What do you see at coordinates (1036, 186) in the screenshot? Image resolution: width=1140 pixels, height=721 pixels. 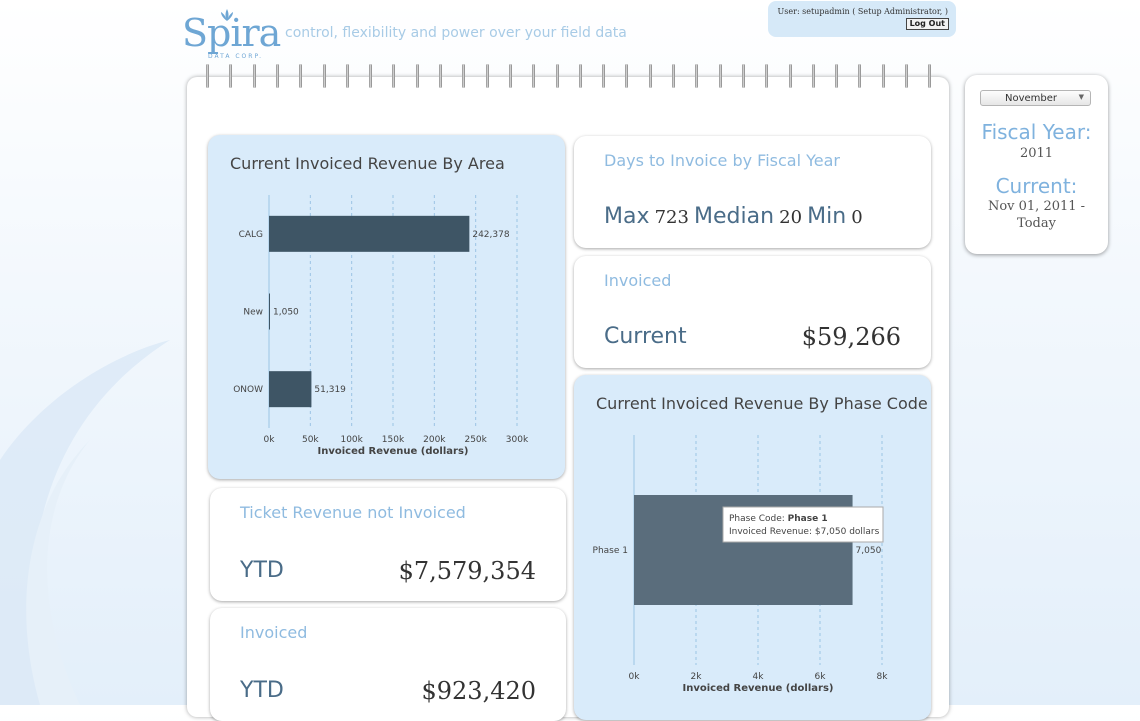 I see `current-label: Current:` at bounding box center [1036, 186].